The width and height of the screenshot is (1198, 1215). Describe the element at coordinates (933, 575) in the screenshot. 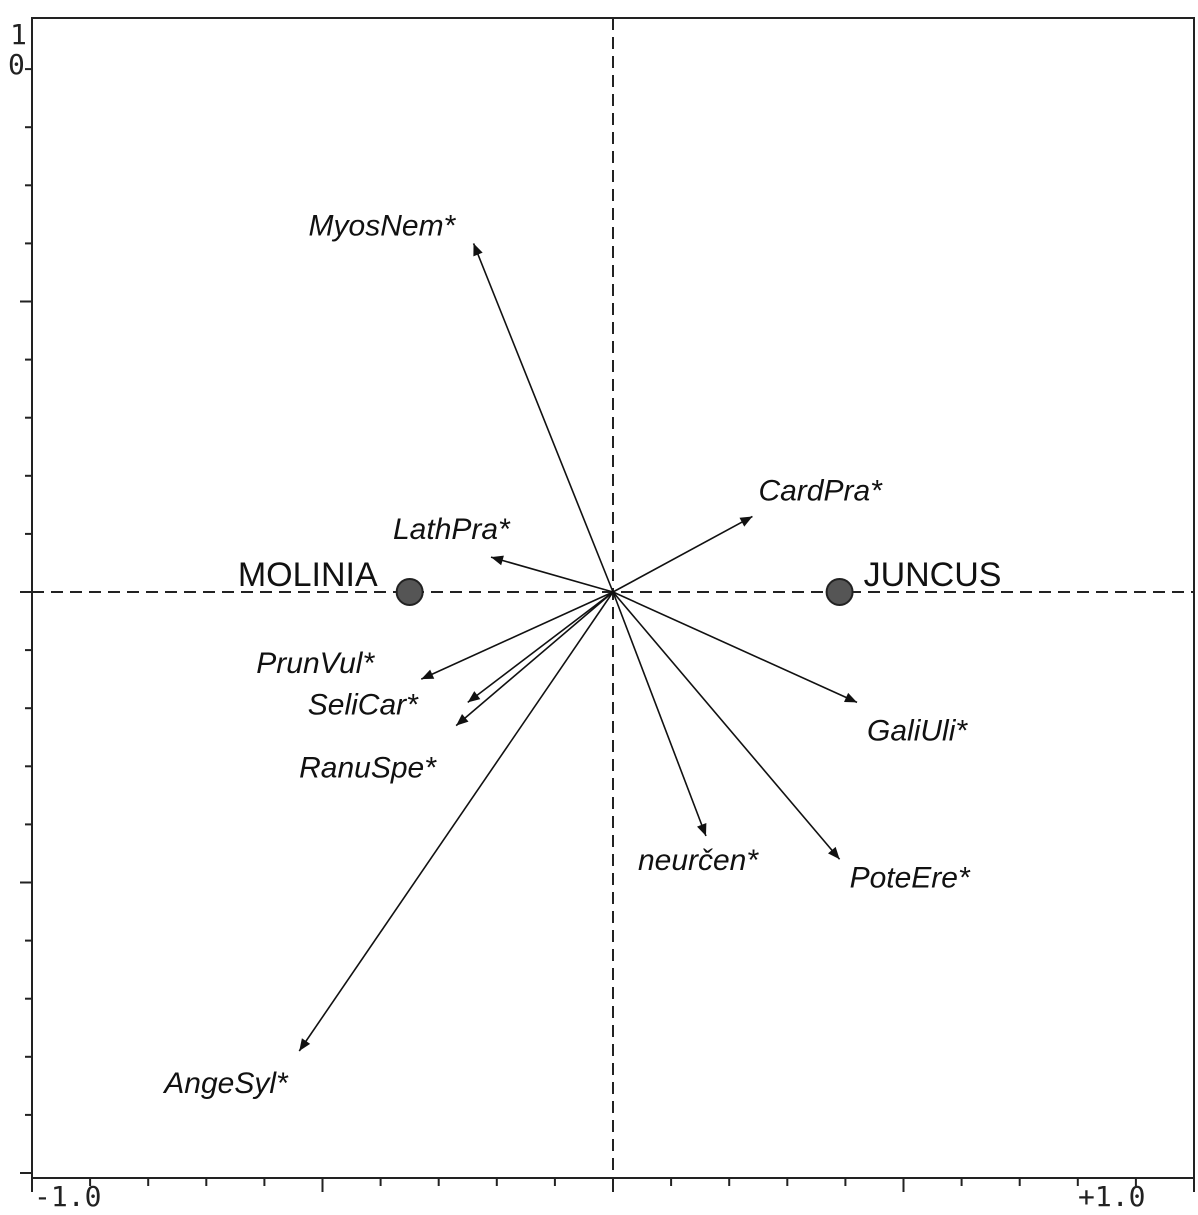

I see `centroid-juncus-label: JUNCUS` at that location.